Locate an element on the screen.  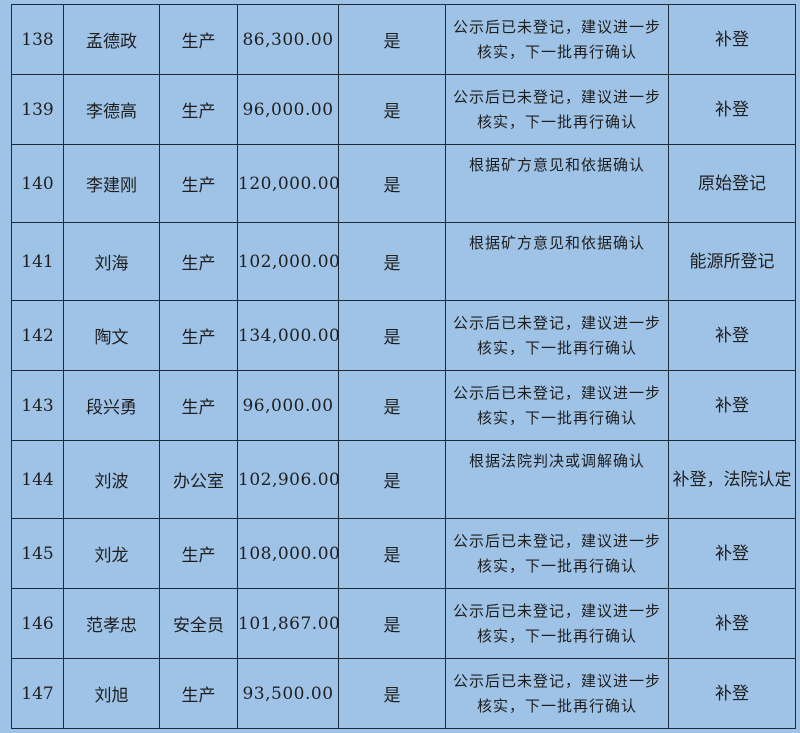
person-name-cell: 刘旭 is located at coordinates (111, 693).